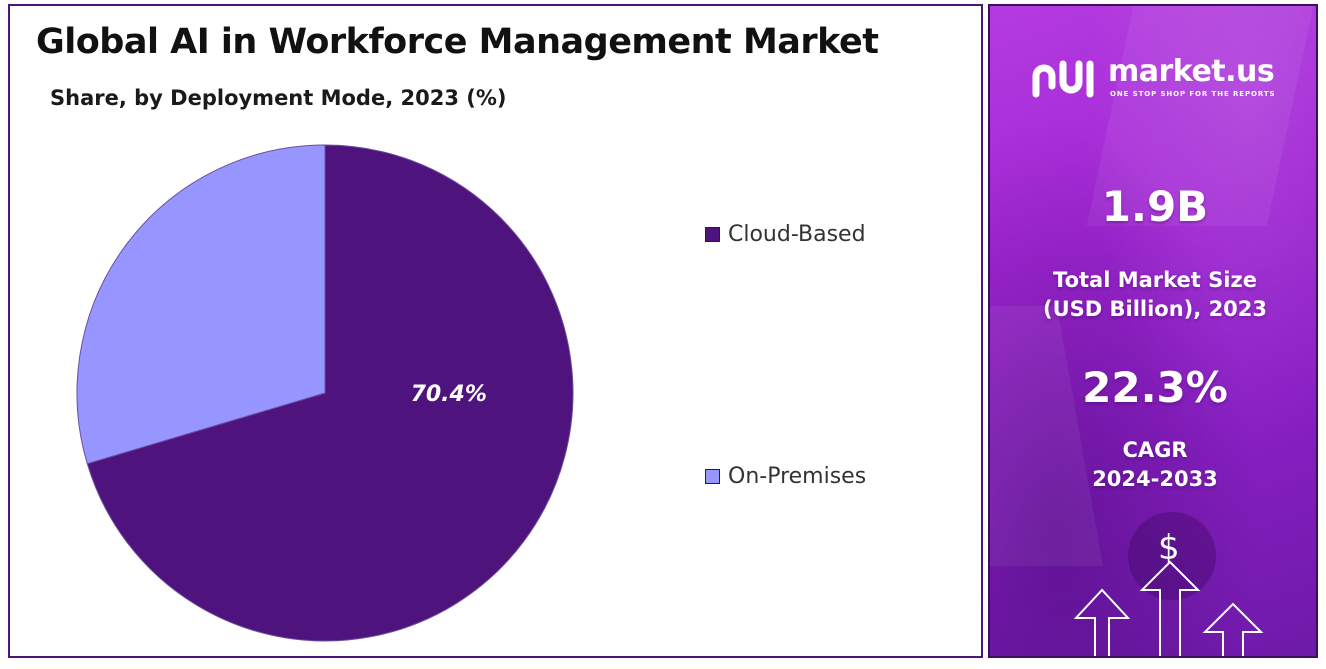  What do you see at coordinates (1155, 206) in the screenshot?
I see `market-size-value: 1.9B` at bounding box center [1155, 206].